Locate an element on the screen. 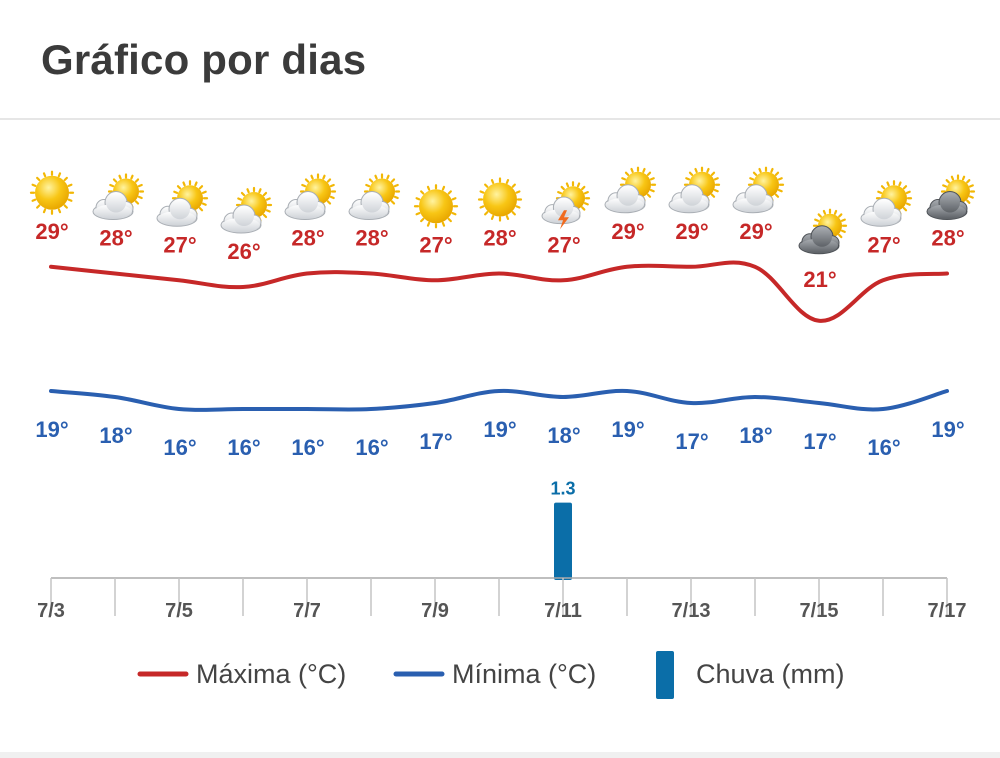  x-tick-label: 7/13 is located at coordinates (691, 611).